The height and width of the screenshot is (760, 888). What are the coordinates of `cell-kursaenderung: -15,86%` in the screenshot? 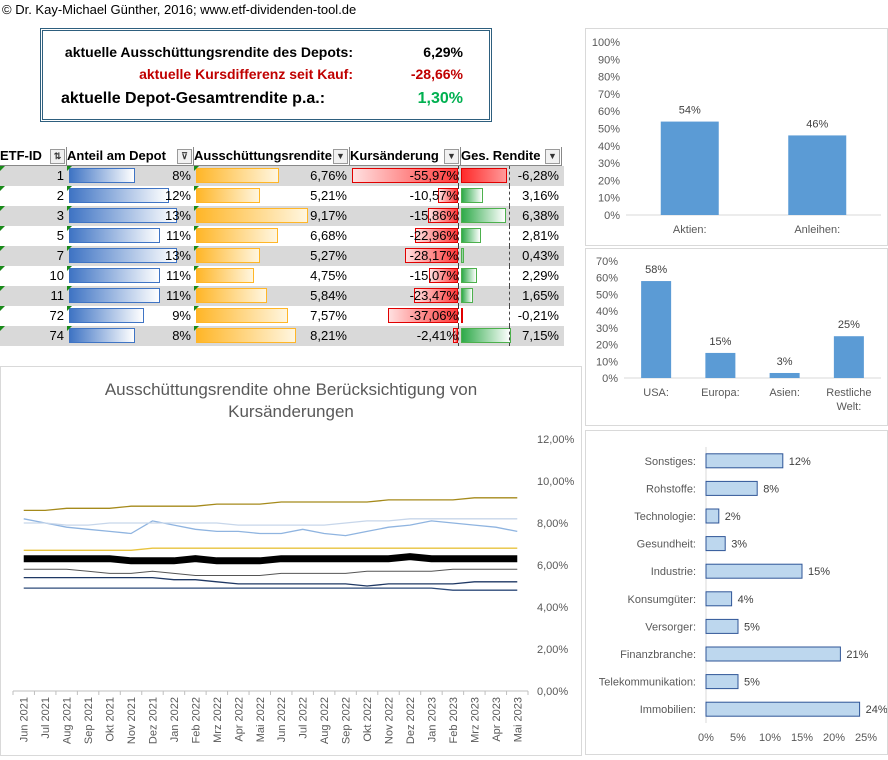 It's located at (405, 216).